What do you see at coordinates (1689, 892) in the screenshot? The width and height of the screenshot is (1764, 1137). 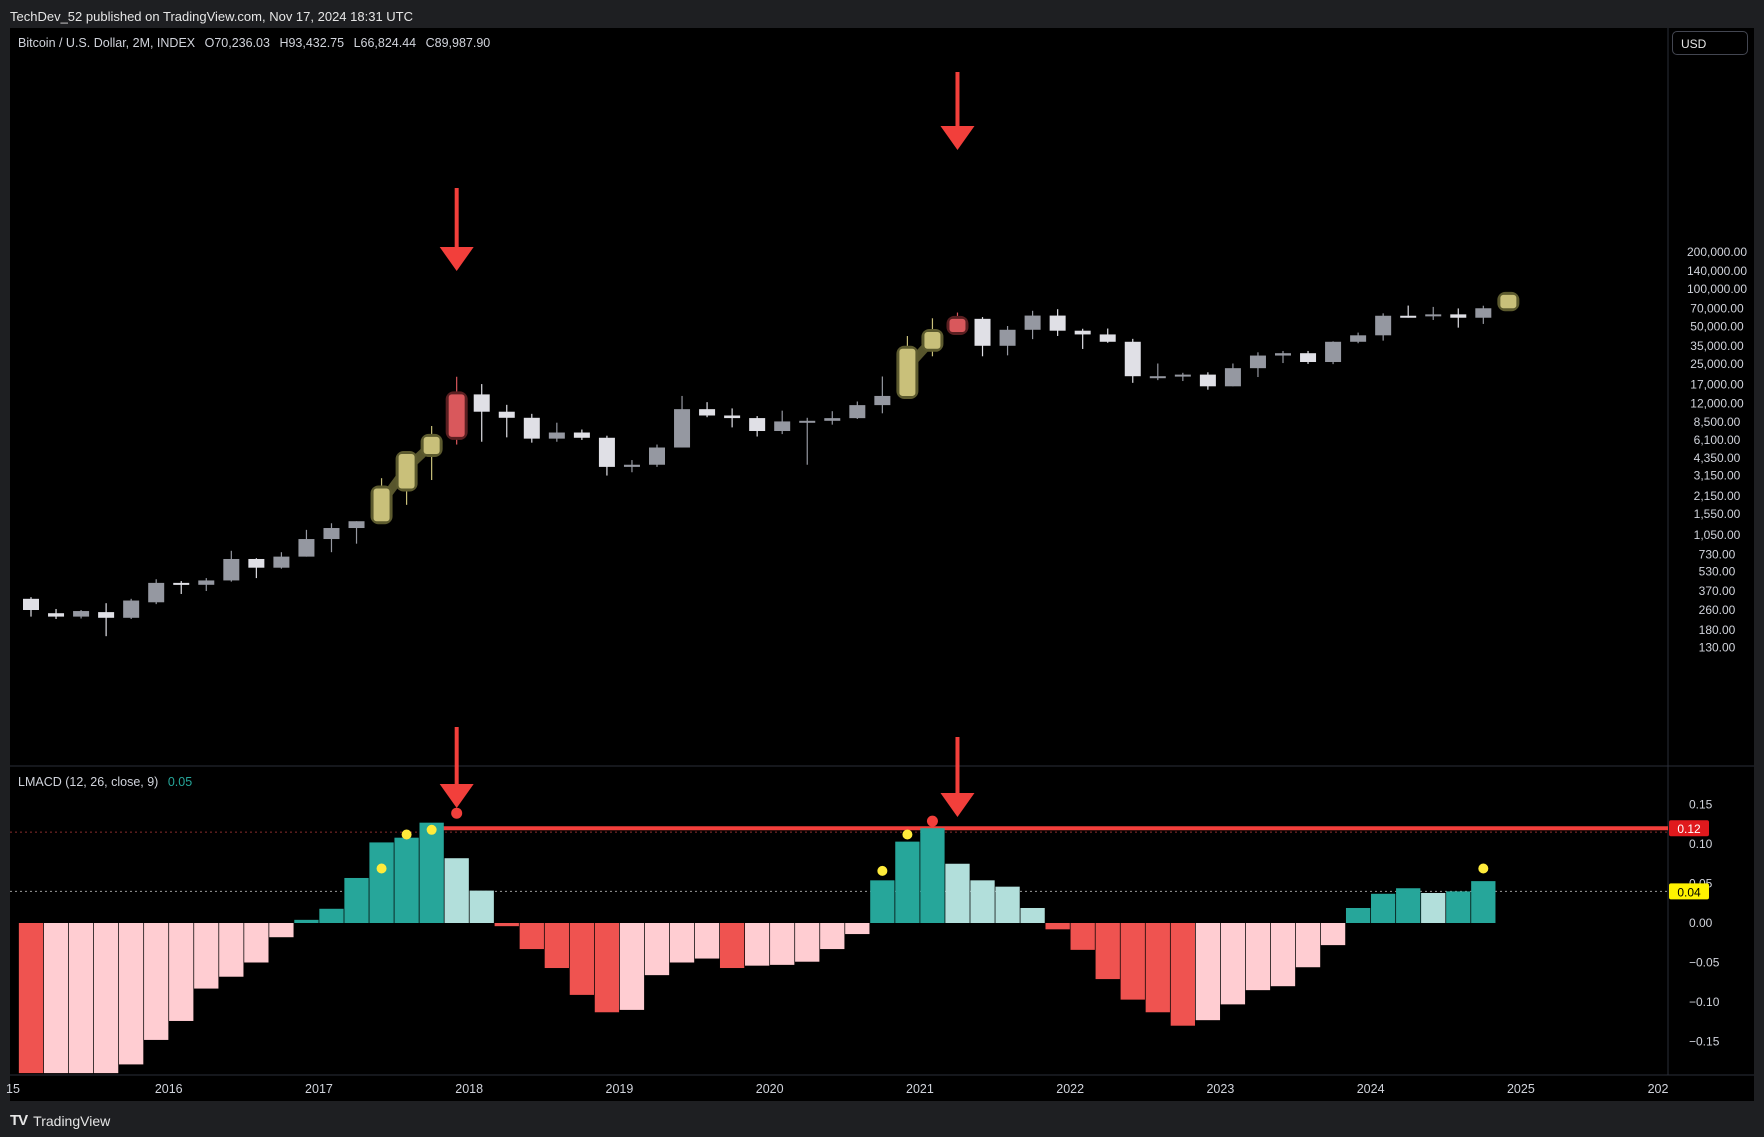 I see `ref-badge-yellow-label: 0.04` at bounding box center [1689, 892].